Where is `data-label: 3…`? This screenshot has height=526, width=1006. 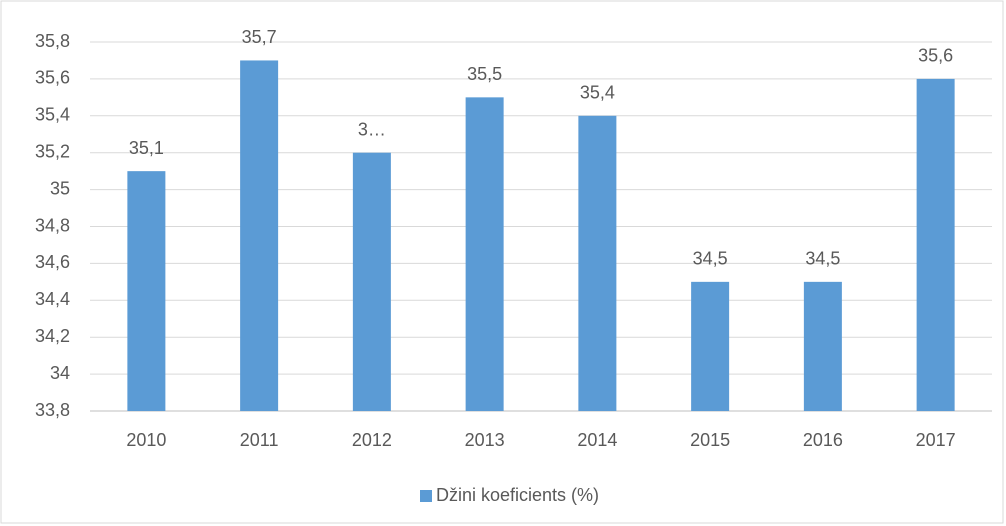
data-label: 3… is located at coordinates (372, 129).